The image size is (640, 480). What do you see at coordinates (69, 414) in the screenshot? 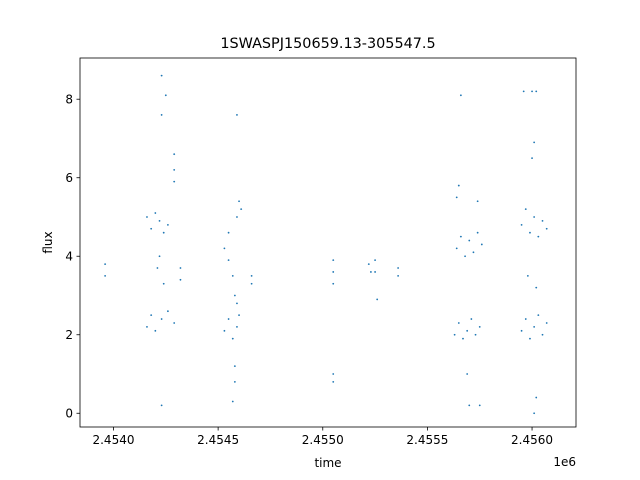
I see `y-tick-label: 0` at bounding box center [69, 414].